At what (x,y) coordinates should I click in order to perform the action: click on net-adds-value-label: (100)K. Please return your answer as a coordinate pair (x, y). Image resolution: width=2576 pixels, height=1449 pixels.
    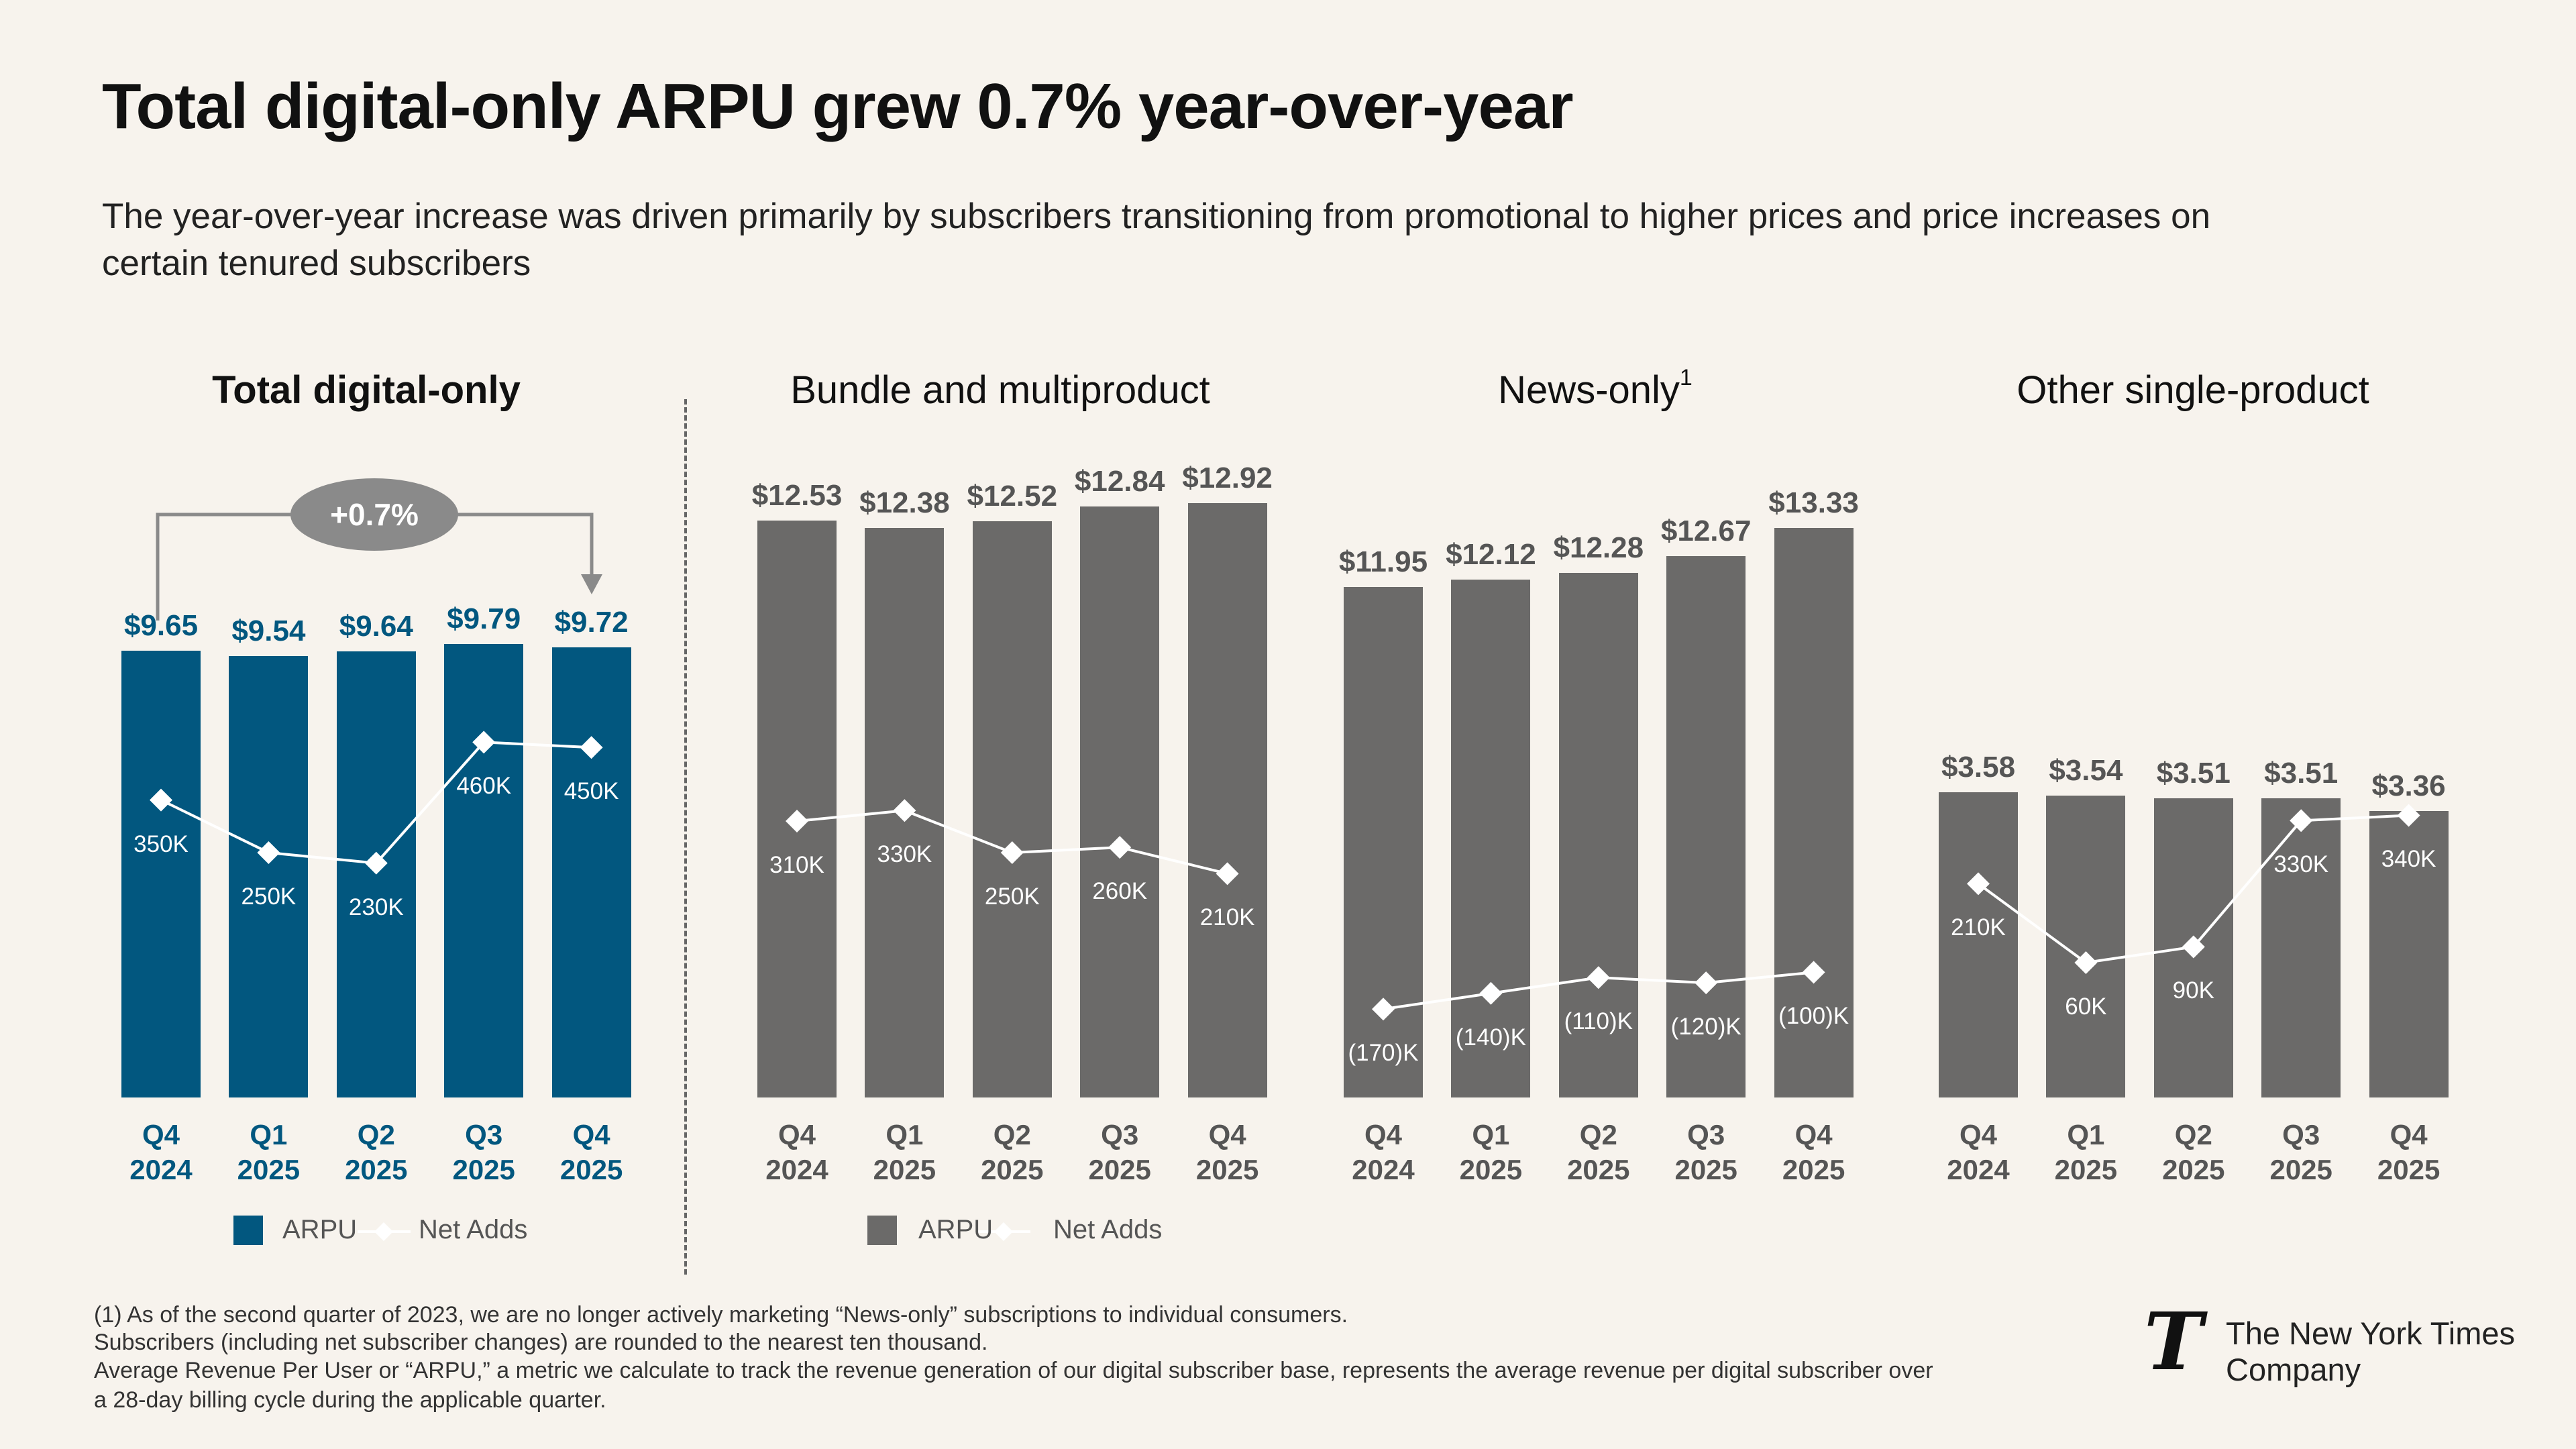
    Looking at the image, I should click on (1813, 1016).